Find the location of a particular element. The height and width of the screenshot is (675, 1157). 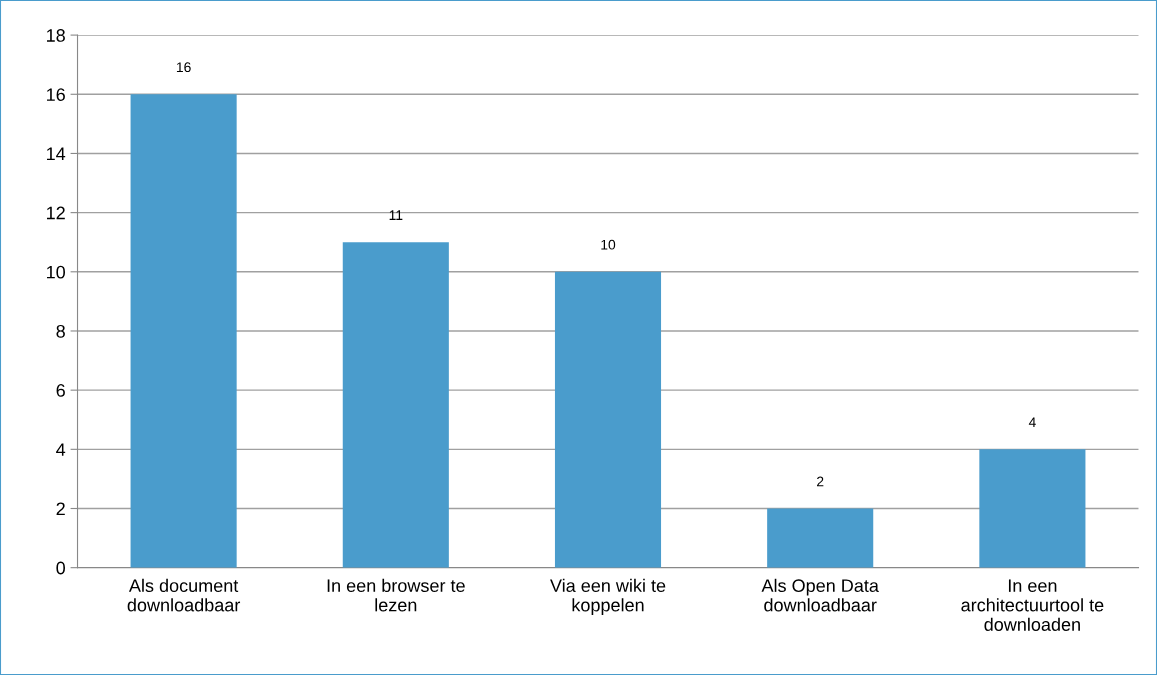

data-label: 4 is located at coordinates (1032, 422).